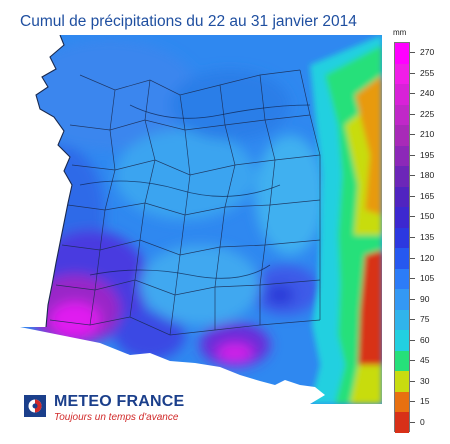 Image resolution: width=450 pixels, height=444 pixels. What do you see at coordinates (427, 154) in the screenshot?
I see `legend-tick-label: 195` at bounding box center [427, 154].